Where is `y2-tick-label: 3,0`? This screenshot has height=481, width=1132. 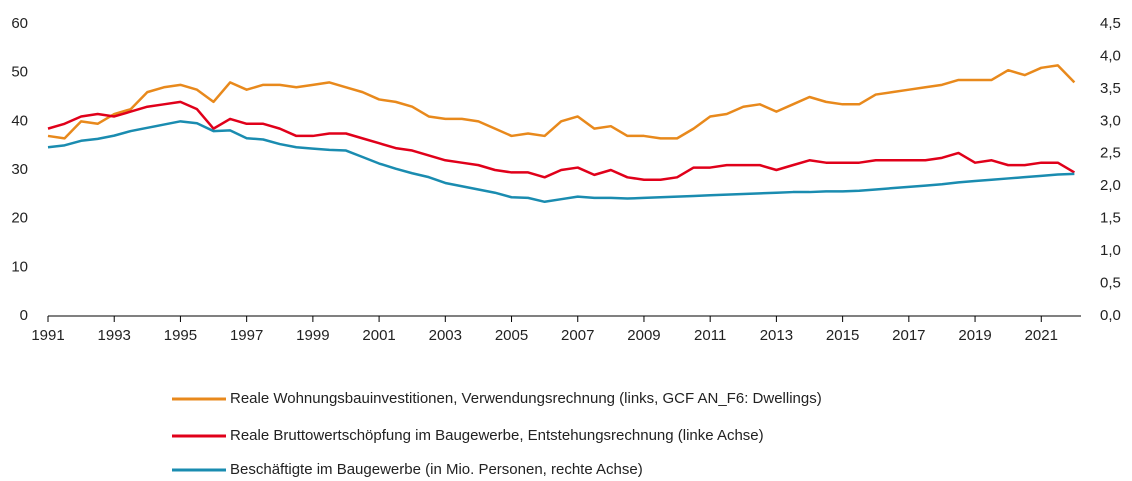 y2-tick-label: 3,0 is located at coordinates (1110, 120).